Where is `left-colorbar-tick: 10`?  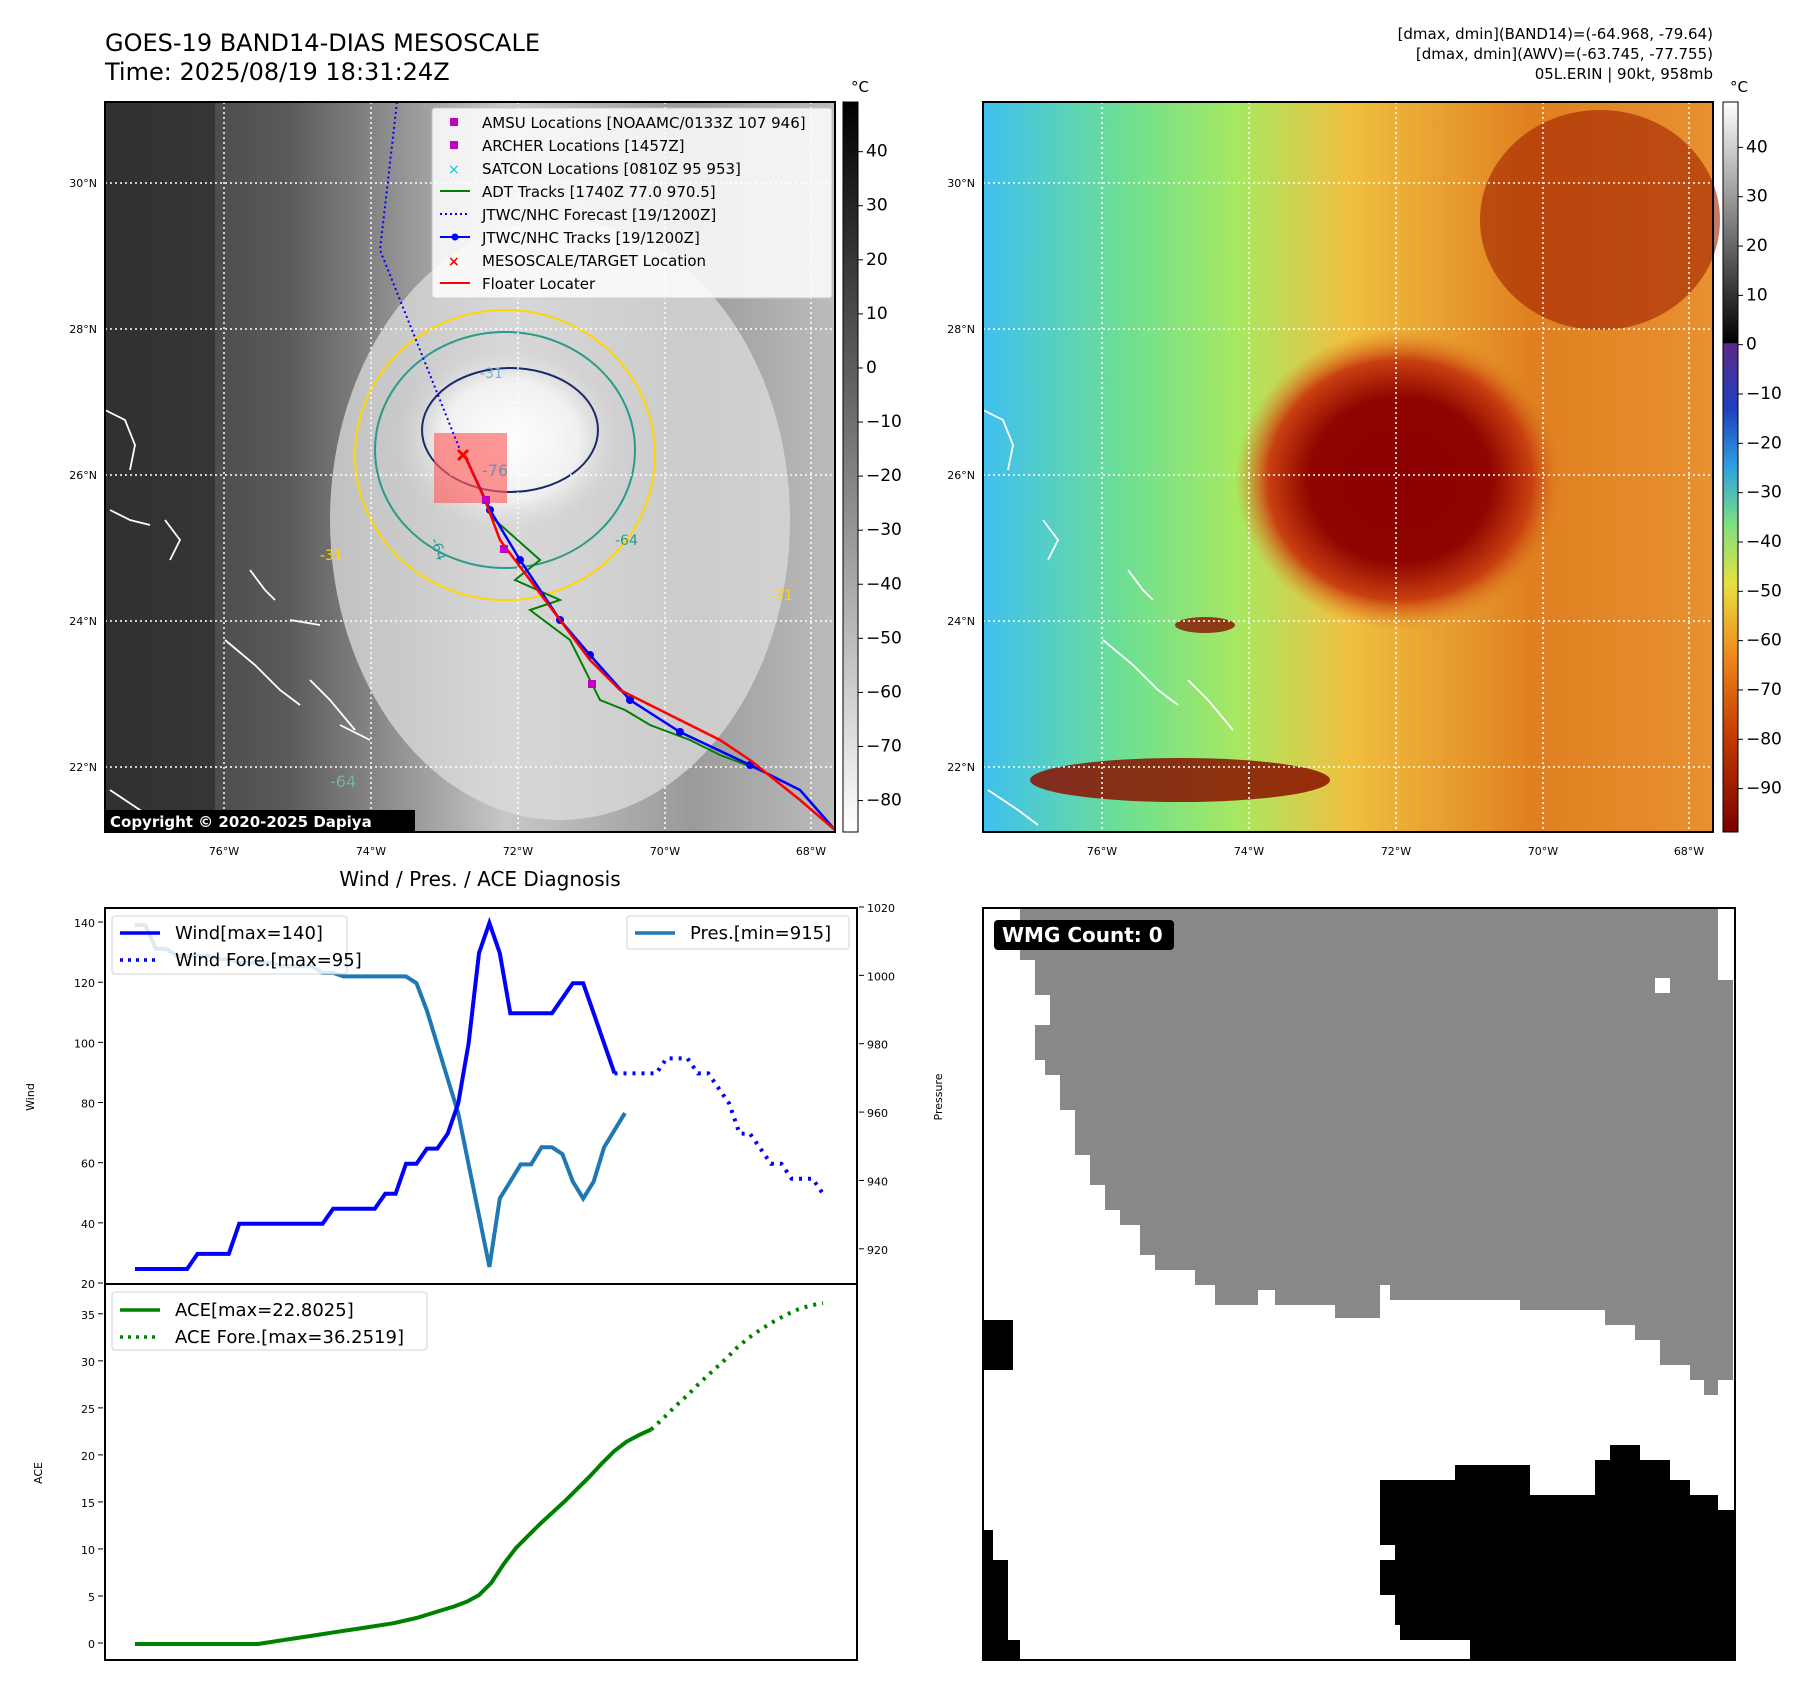 left-colorbar-tick: 10 is located at coordinates (877, 314).